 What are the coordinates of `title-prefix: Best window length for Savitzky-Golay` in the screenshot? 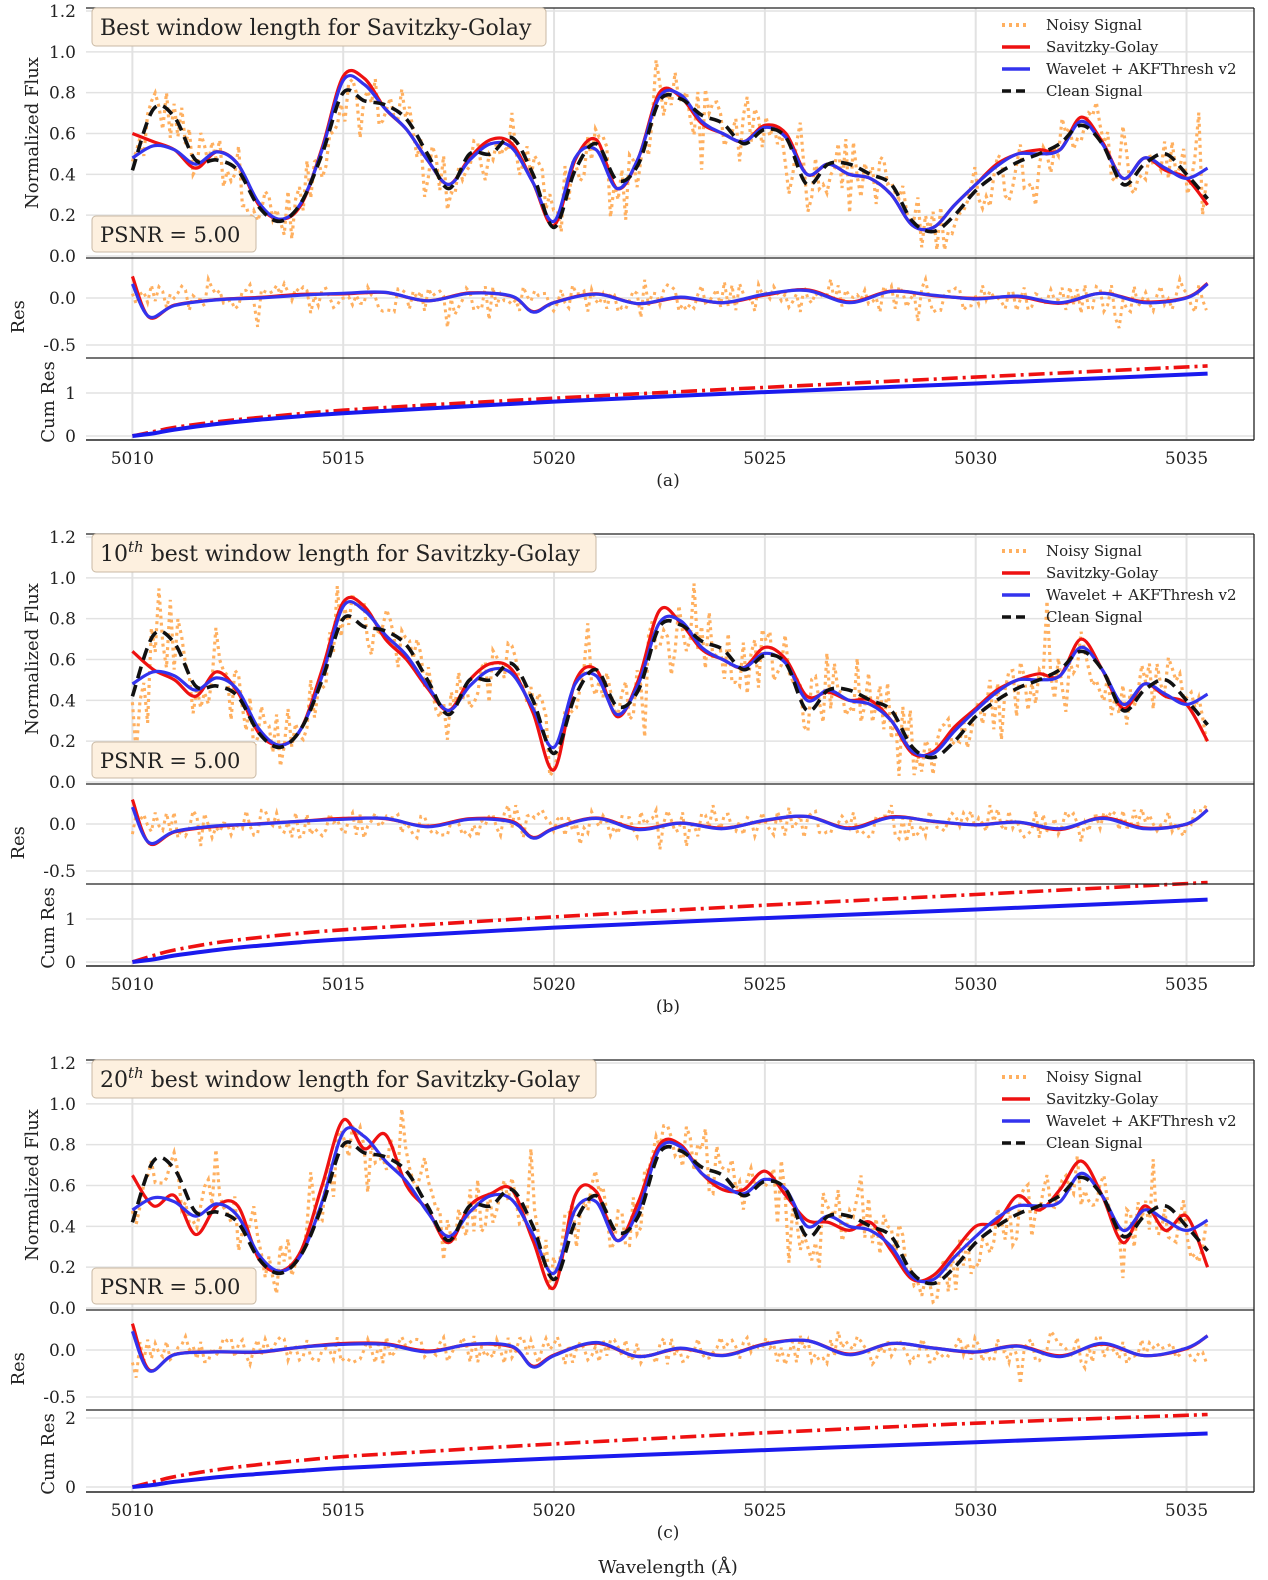 It's located at (316, 28).